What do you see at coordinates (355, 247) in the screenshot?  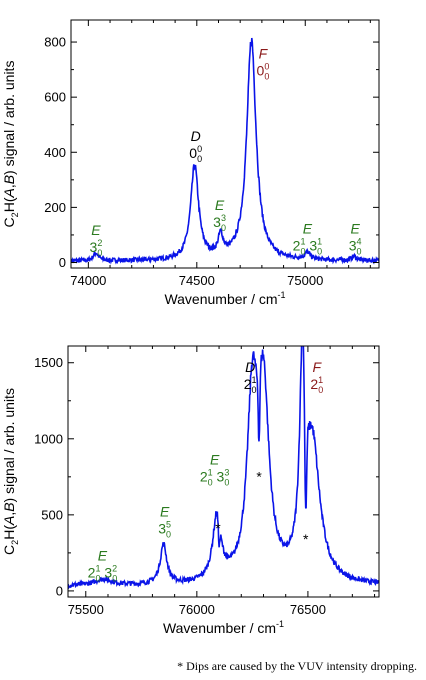 I see `transition-label: 340​` at bounding box center [355, 247].